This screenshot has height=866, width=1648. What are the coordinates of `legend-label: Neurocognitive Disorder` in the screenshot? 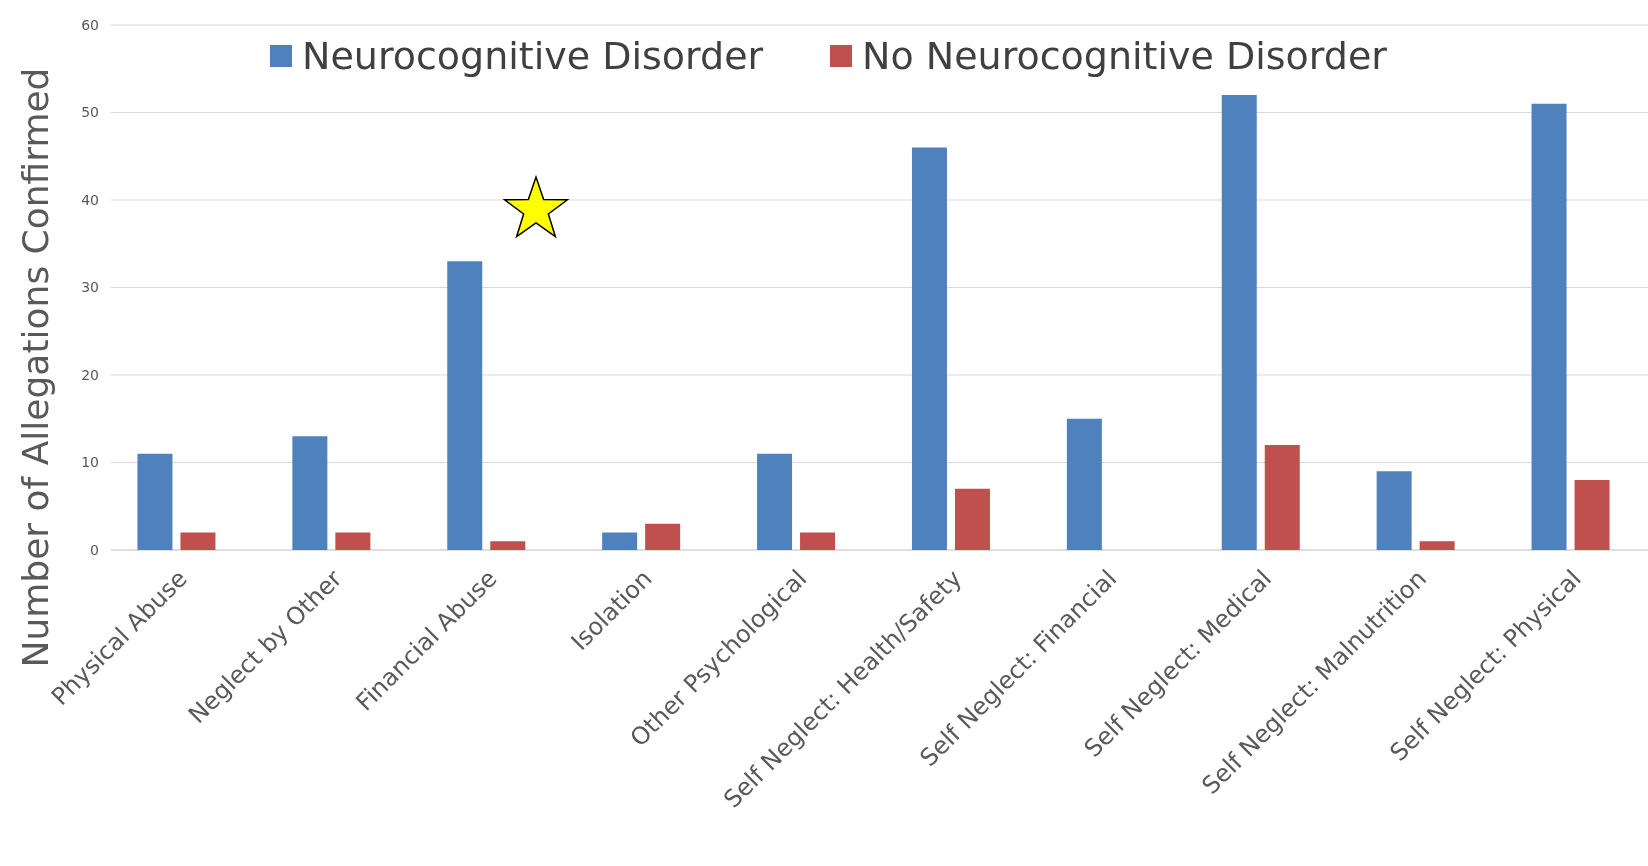 It's located at (533, 56).